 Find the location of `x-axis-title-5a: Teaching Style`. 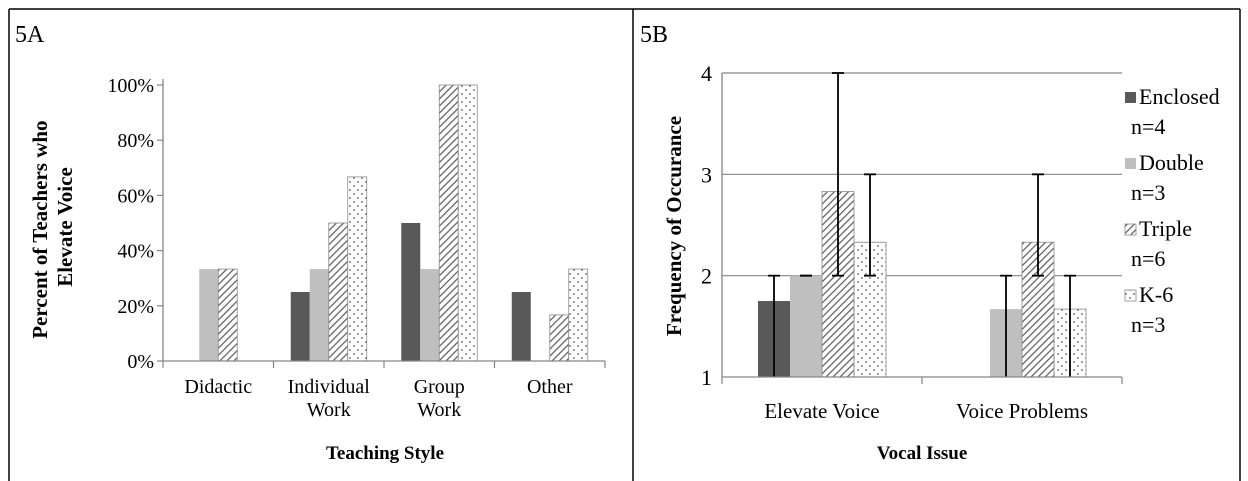

x-axis-title-5a: Teaching Style is located at coordinates (385, 453).